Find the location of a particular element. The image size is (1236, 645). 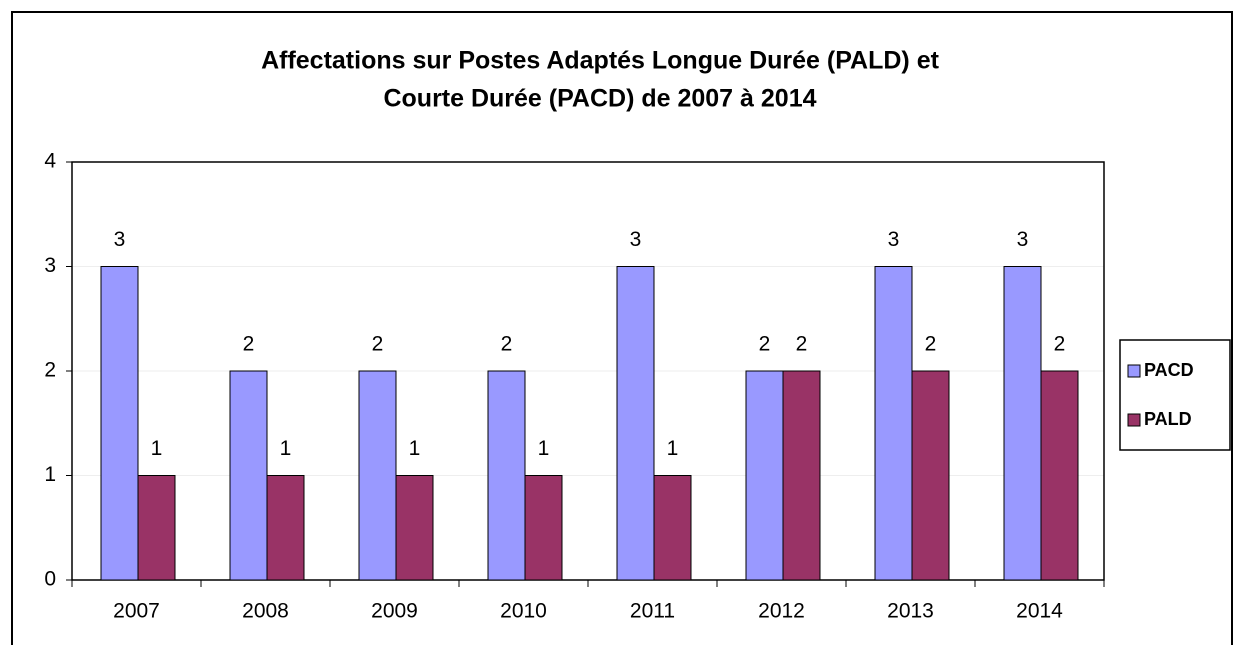

y-tick-label: 1 is located at coordinates (50, 474).